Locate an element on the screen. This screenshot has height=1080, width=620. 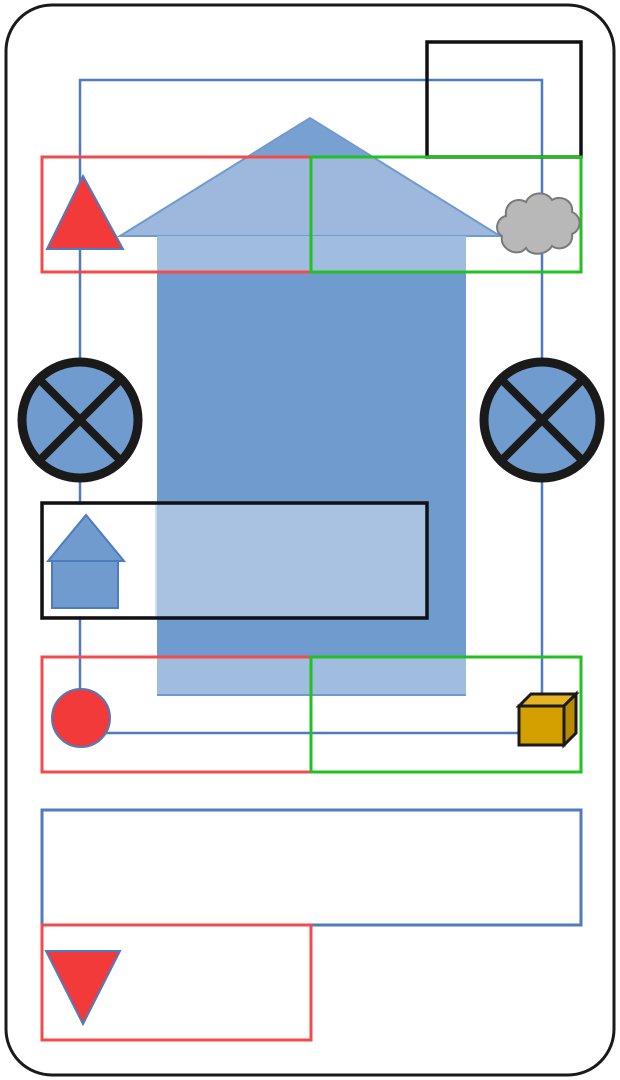
bottom-red-box is located at coordinates (176, 982).